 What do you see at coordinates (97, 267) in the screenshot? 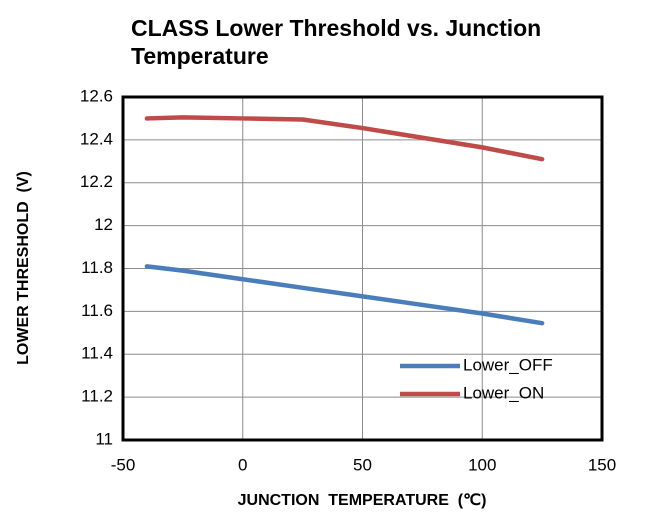
I see `y-tick-label: 11.8` at bounding box center [97, 267].